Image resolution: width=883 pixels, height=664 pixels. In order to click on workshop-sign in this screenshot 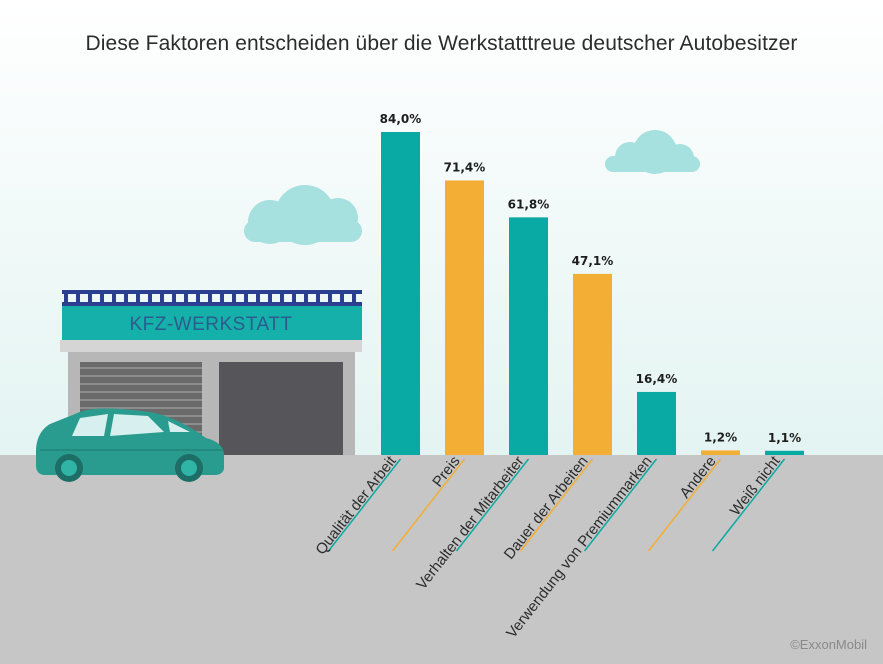, I will do `click(212, 323)`.